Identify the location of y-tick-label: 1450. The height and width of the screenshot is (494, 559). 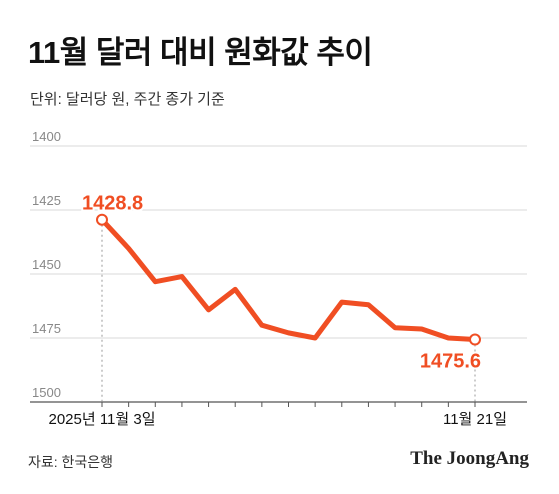
(46, 264).